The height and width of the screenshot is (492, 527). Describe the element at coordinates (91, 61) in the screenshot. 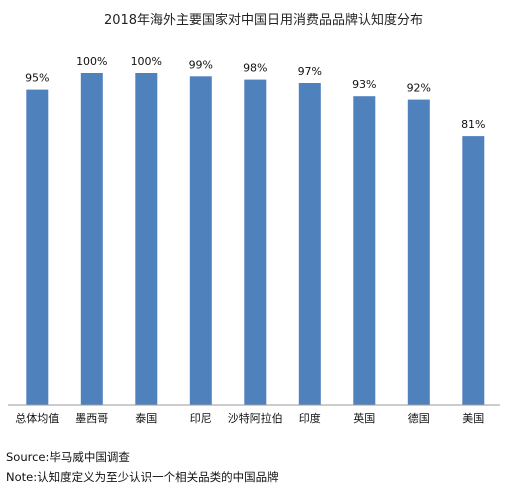

I see `data-label-1: 100%` at that location.